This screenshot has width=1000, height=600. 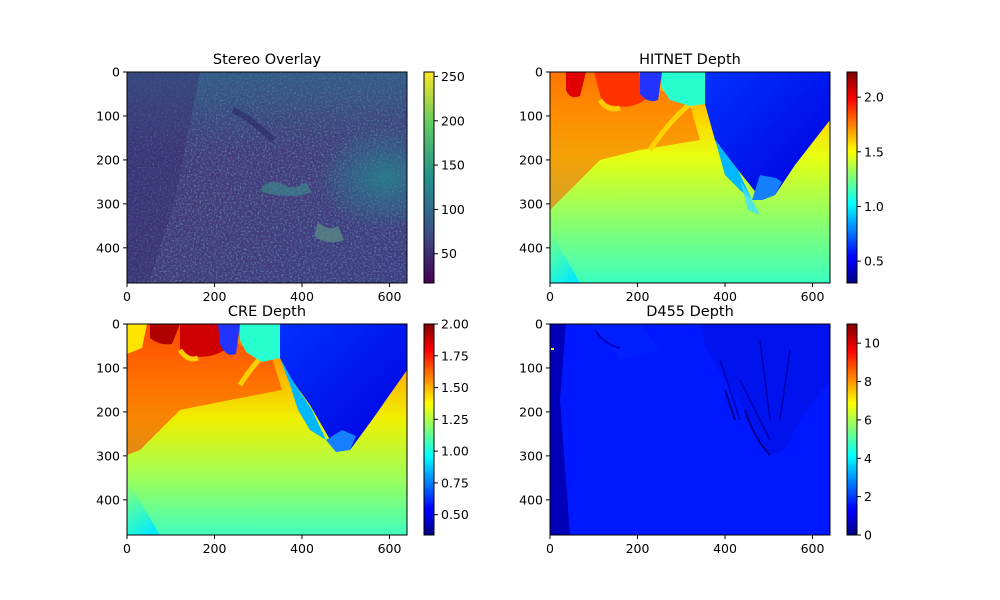 What do you see at coordinates (868, 535) in the screenshot?
I see `colorbar-tick-label: 0` at bounding box center [868, 535].